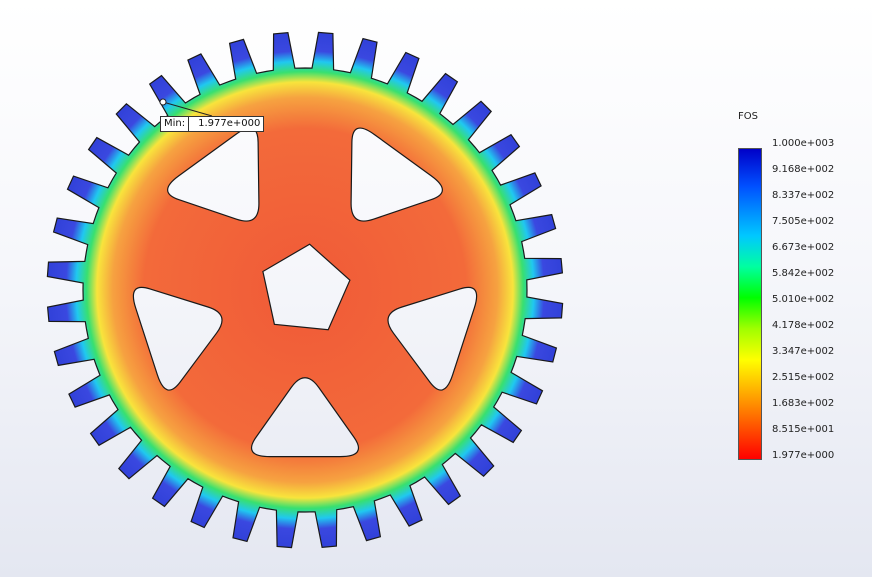 The width and height of the screenshot is (872, 577). Describe the element at coordinates (803, 273) in the screenshot. I see `legend-label: 5.842e+002` at that location.